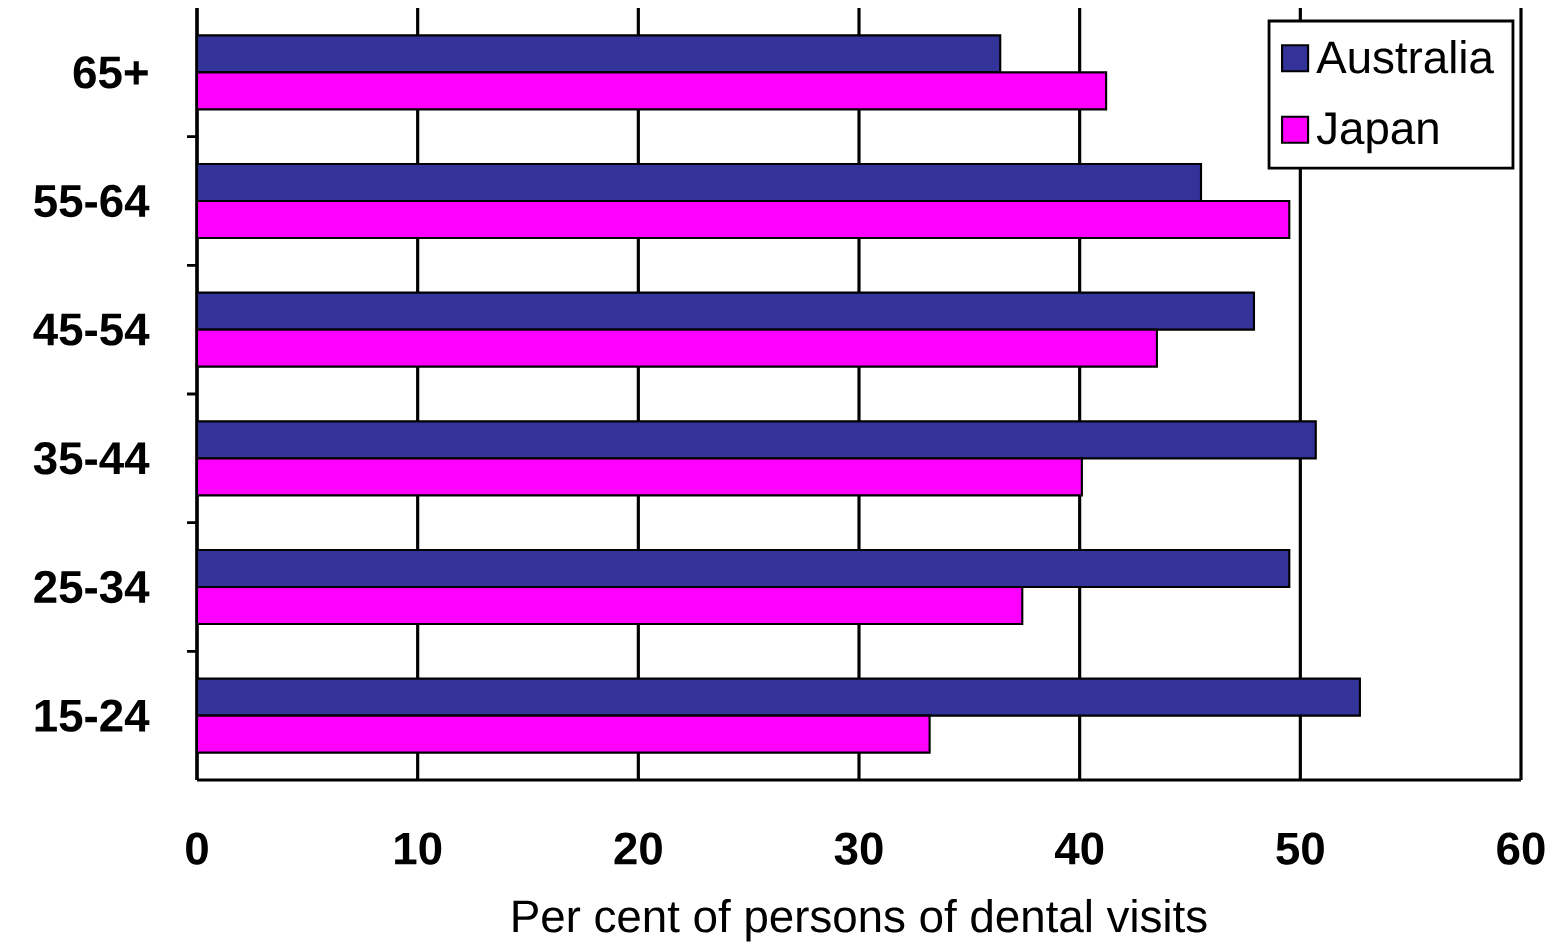 The width and height of the screenshot is (1558, 950). What do you see at coordinates (1405, 56) in the screenshot?
I see `legend-label: Australia` at bounding box center [1405, 56].